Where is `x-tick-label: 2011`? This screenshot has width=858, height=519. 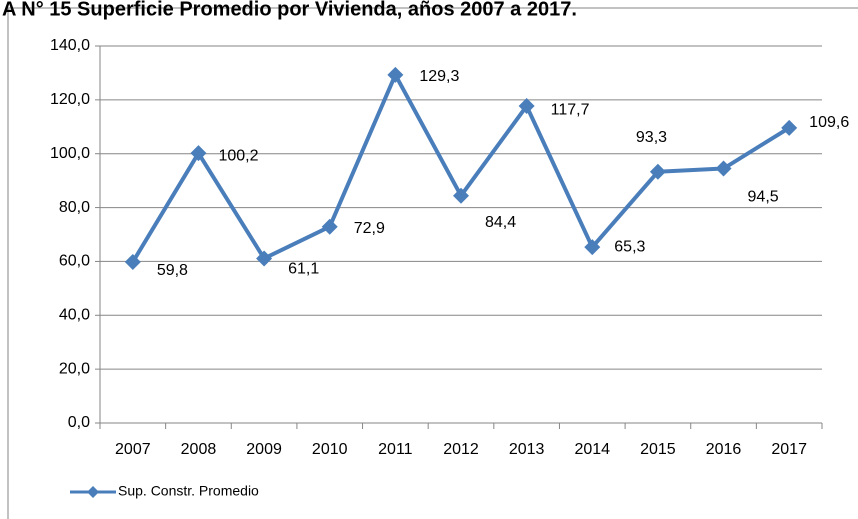
x-tick-label: 2011 is located at coordinates (395, 449).